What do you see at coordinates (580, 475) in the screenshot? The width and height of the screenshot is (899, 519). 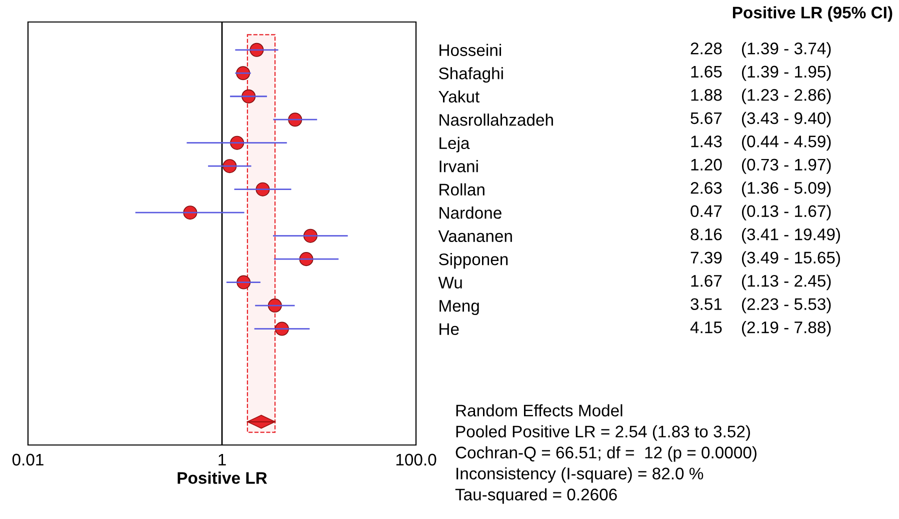 I see `text: Inconsistency (I-square) = 82.0 %` at bounding box center [580, 475].